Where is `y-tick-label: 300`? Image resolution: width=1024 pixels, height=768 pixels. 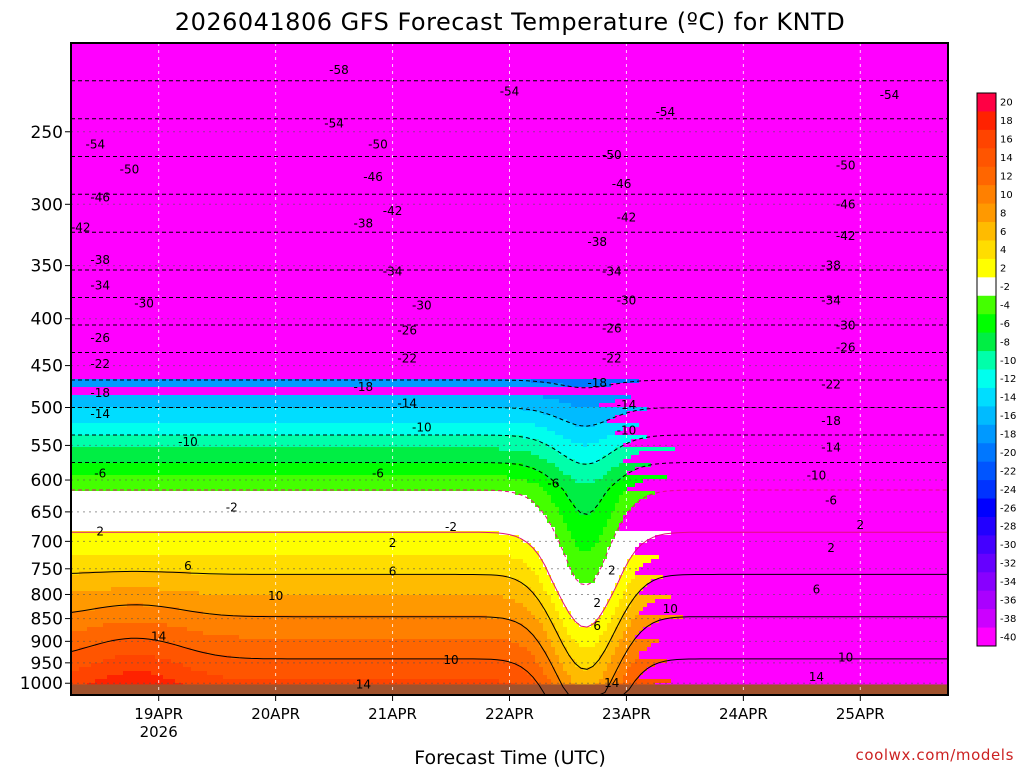
y-tick-label: 300 is located at coordinates (47, 205).